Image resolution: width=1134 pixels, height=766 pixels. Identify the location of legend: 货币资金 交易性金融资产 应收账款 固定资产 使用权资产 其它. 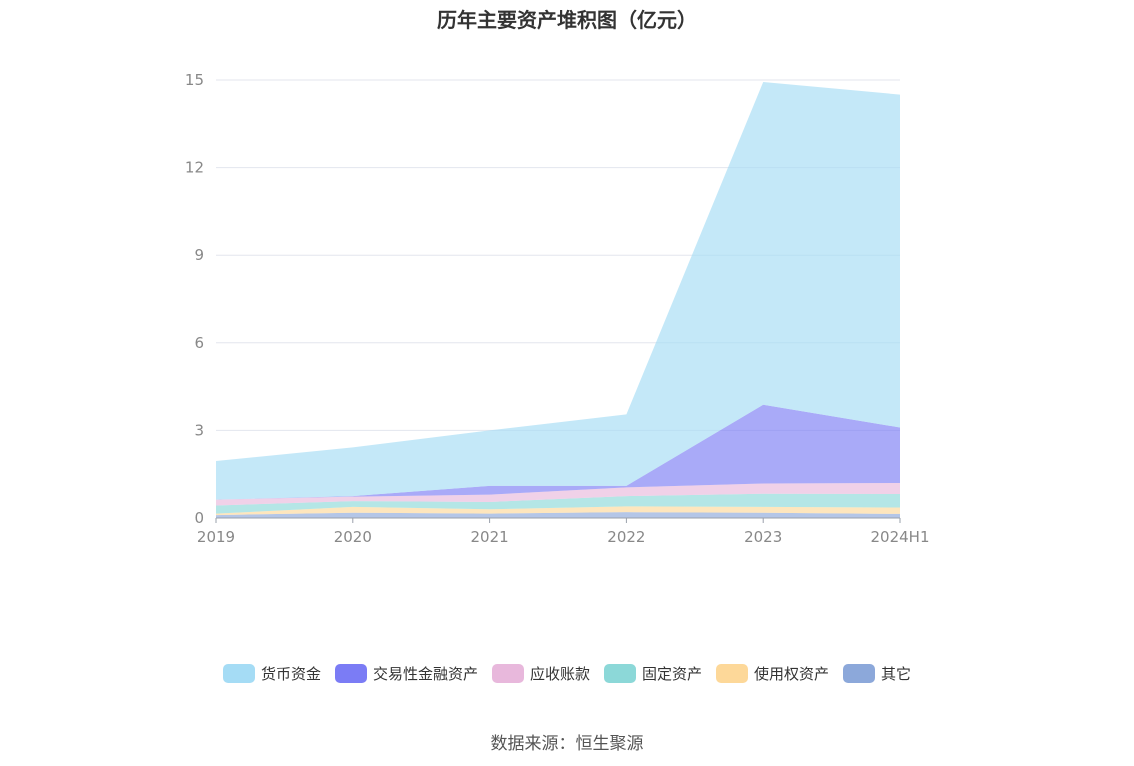
(567, 673).